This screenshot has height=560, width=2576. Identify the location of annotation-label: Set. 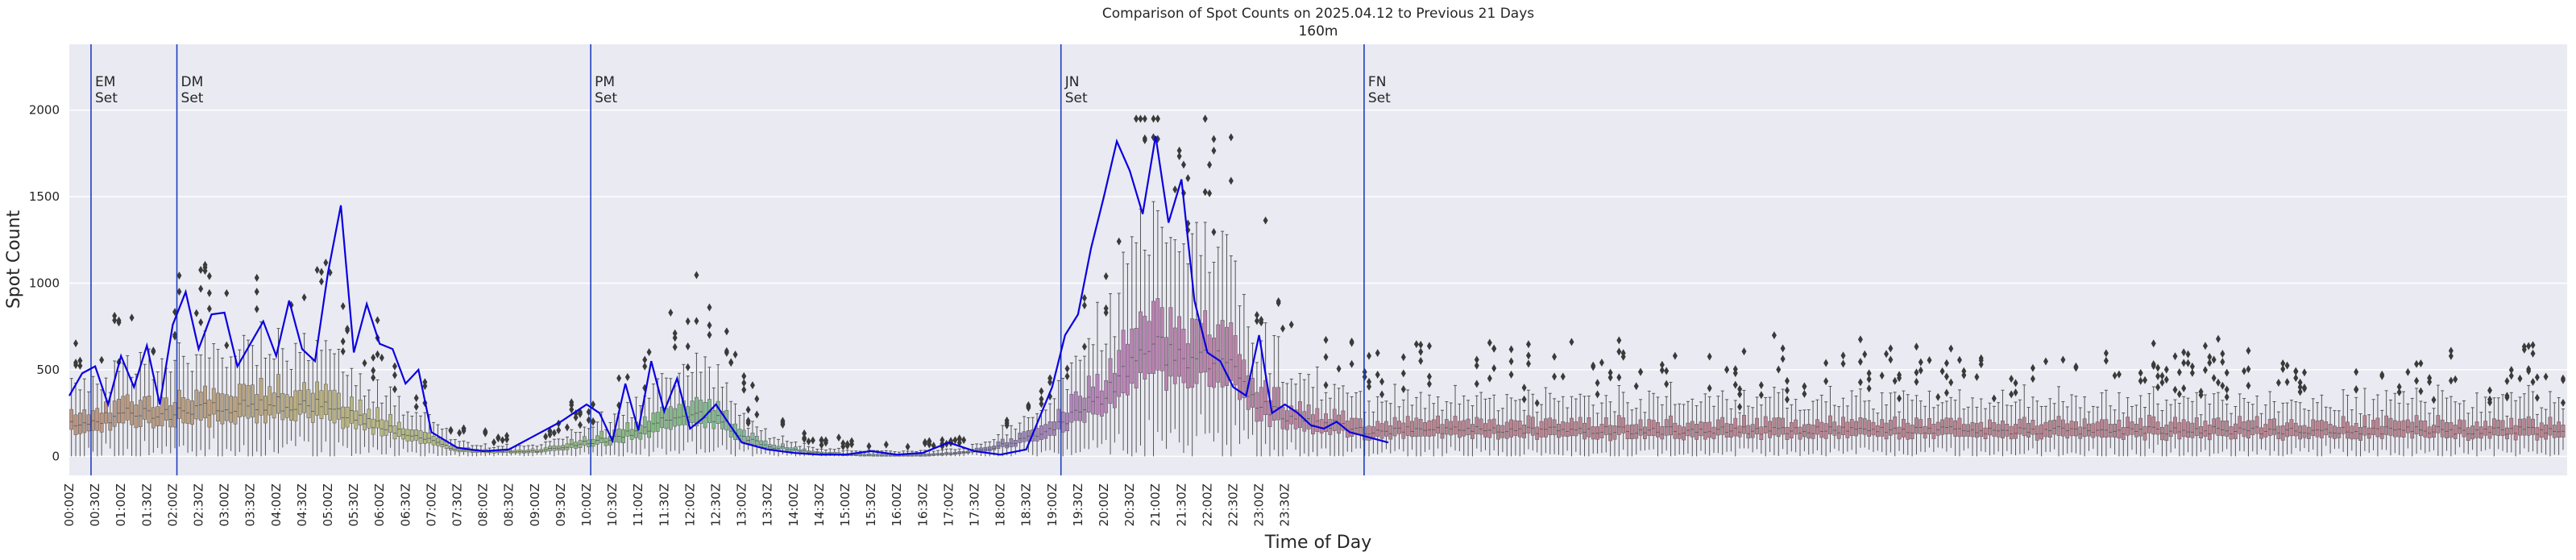
(192, 98).